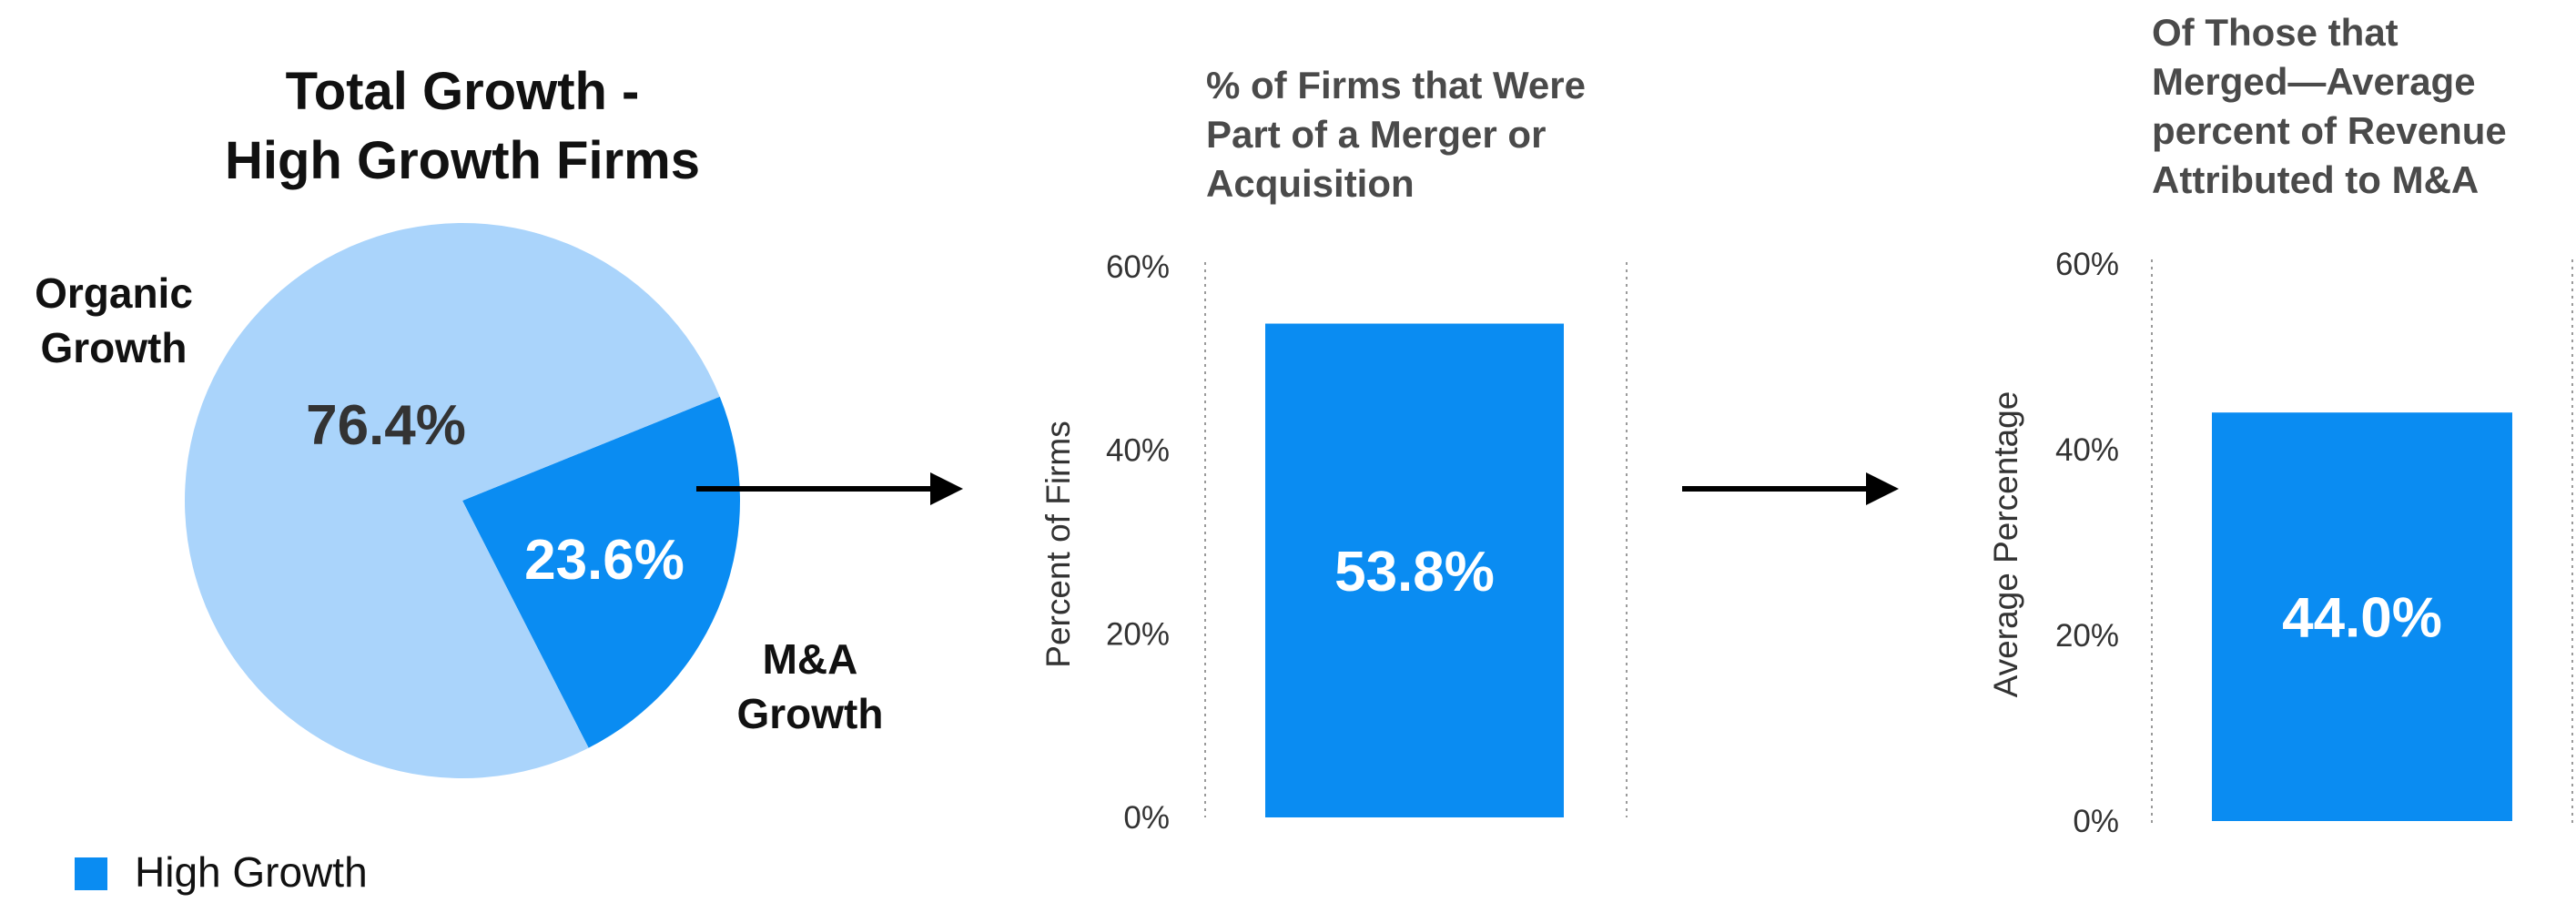 The height and width of the screenshot is (923, 2576). I want to click on pie-title-line-2: High Growth Firms, so click(462, 160).